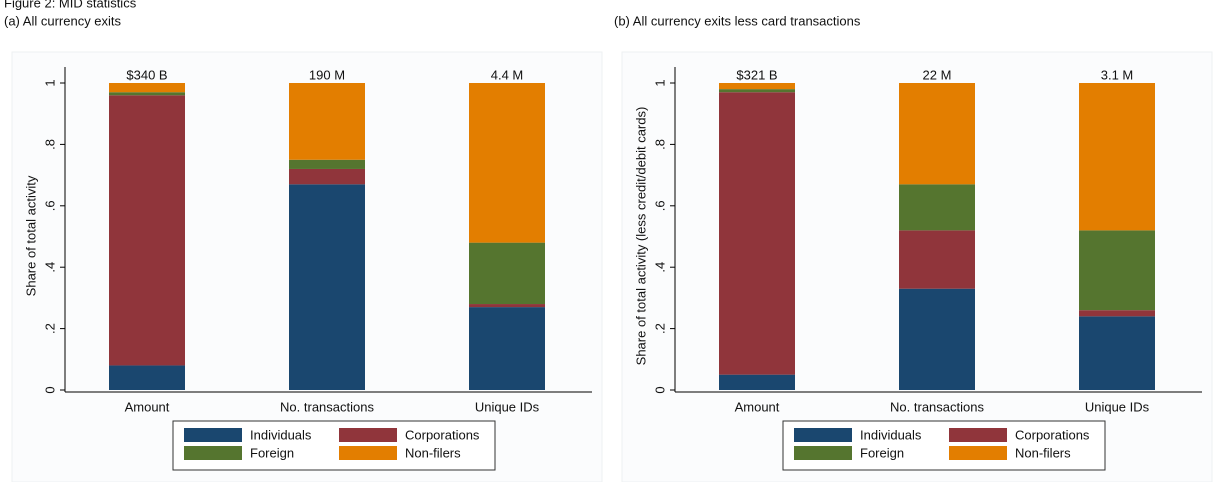 This screenshot has height=482, width=1213. What do you see at coordinates (146, 74) in the screenshot?
I see `bar-annotation: $340 B` at bounding box center [146, 74].